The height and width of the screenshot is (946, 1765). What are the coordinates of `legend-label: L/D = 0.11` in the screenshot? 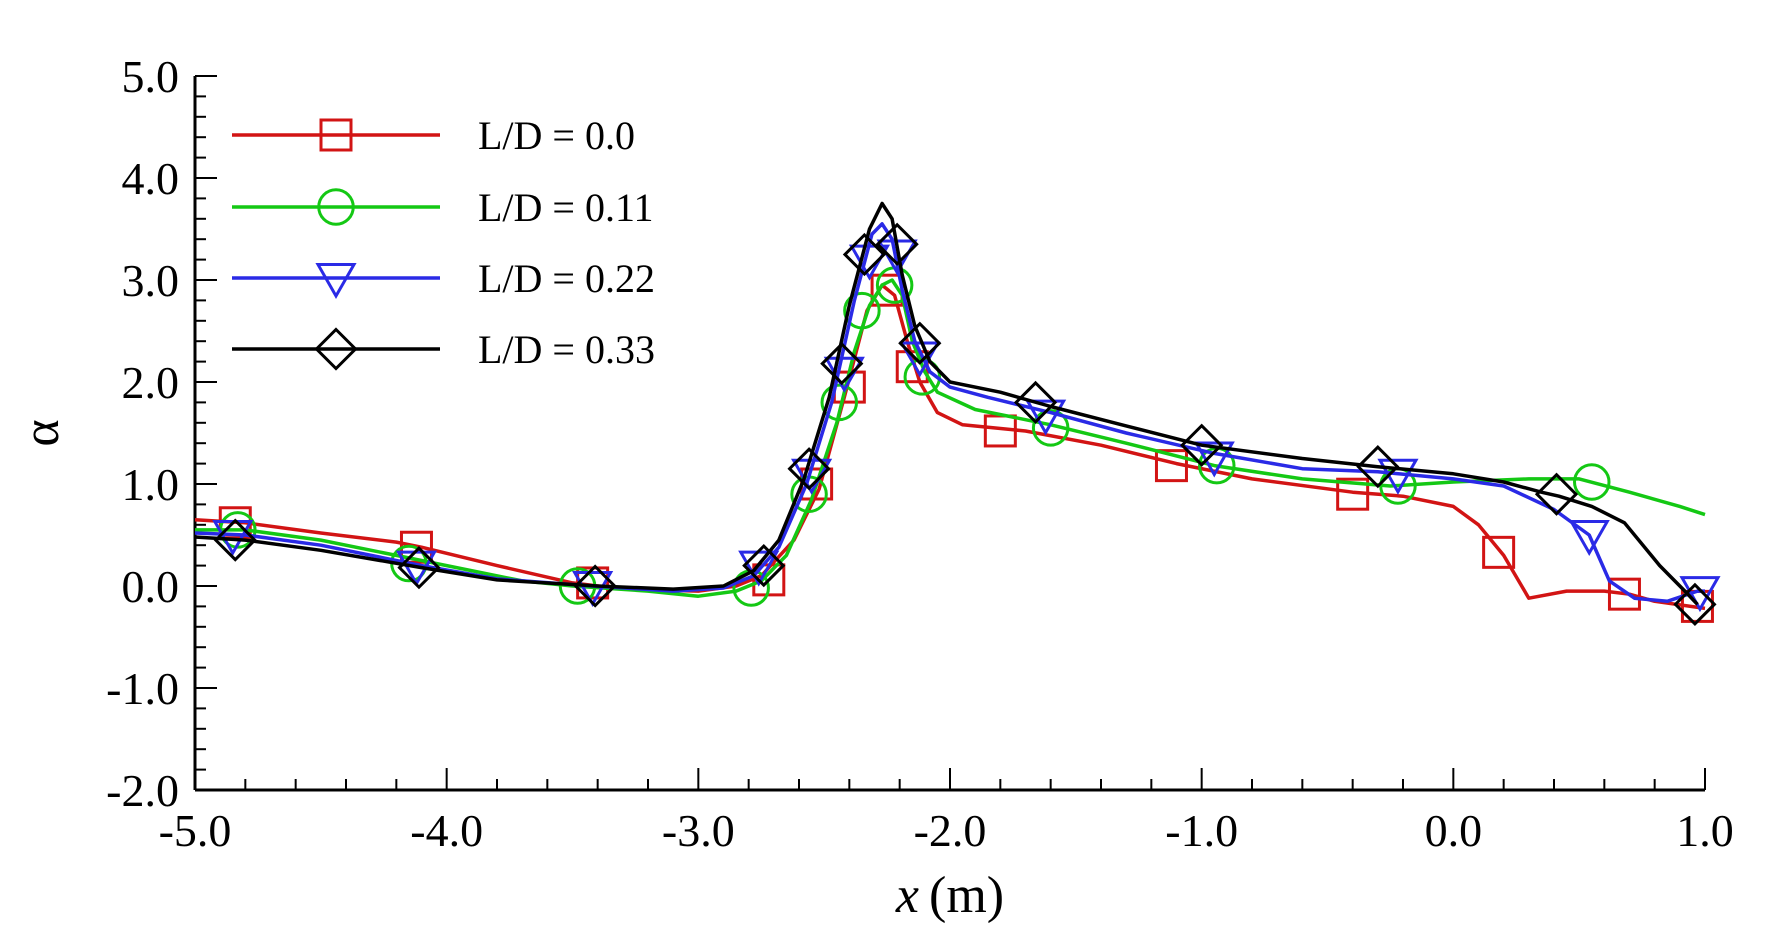 It's located at (566, 207).